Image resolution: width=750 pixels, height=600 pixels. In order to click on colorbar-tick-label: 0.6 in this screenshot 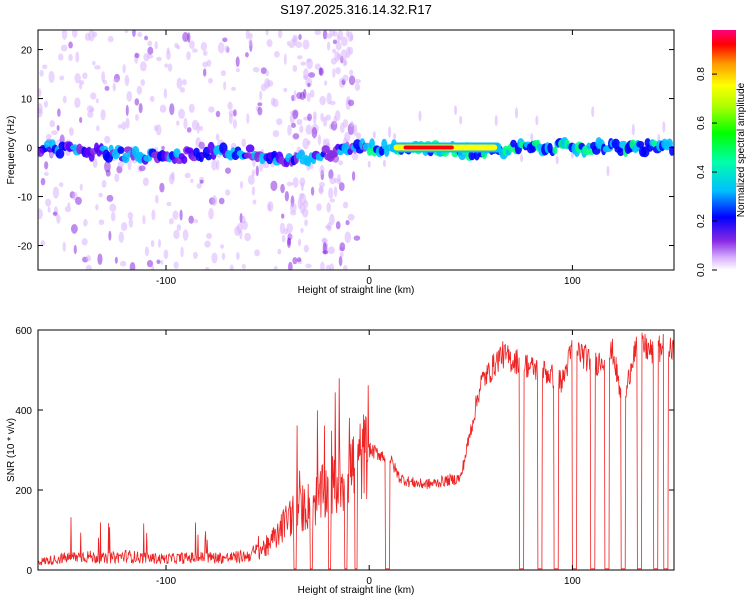, I will do `click(701, 123)`.